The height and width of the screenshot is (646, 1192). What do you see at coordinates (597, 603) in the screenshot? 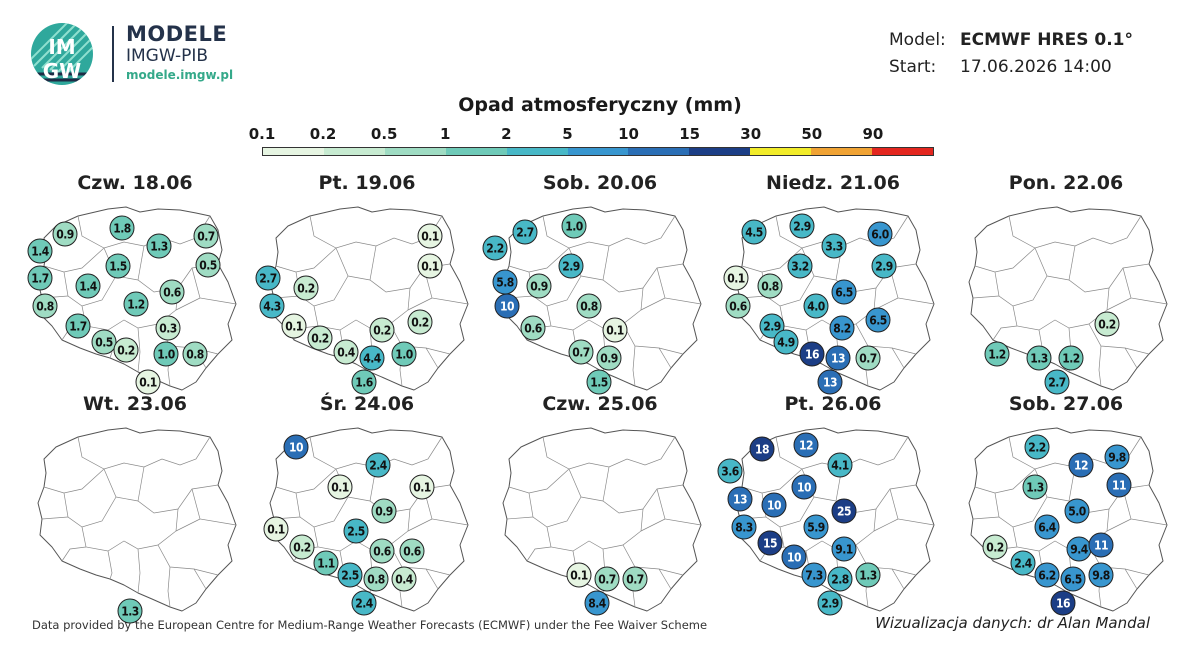
I see `precip-marker: 8.4` at bounding box center [597, 603].